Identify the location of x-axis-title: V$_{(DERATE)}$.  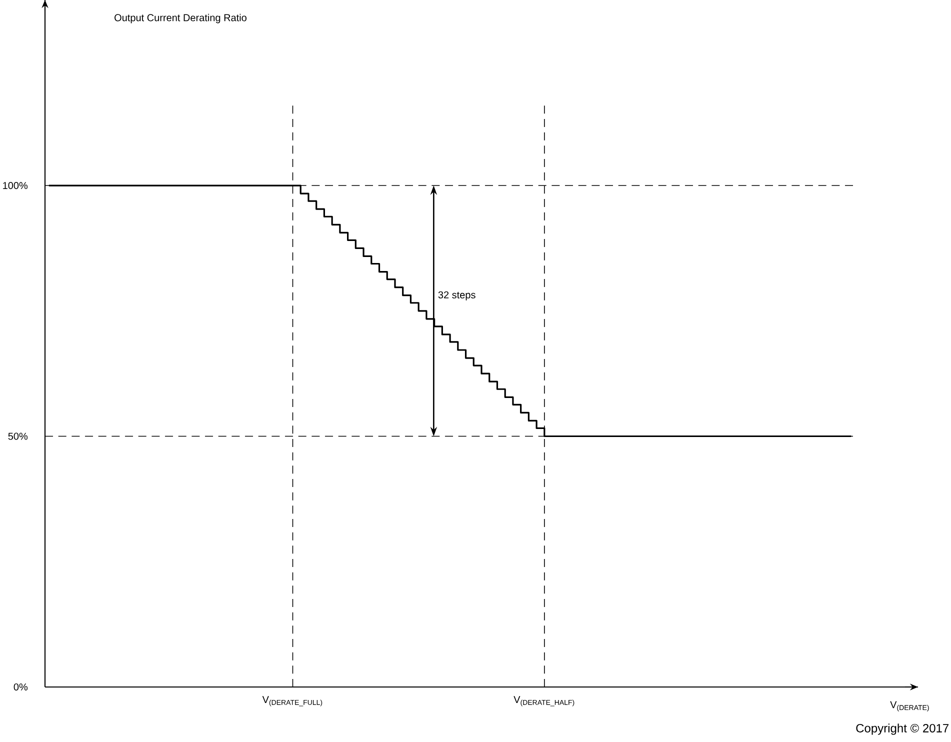
(909, 706).